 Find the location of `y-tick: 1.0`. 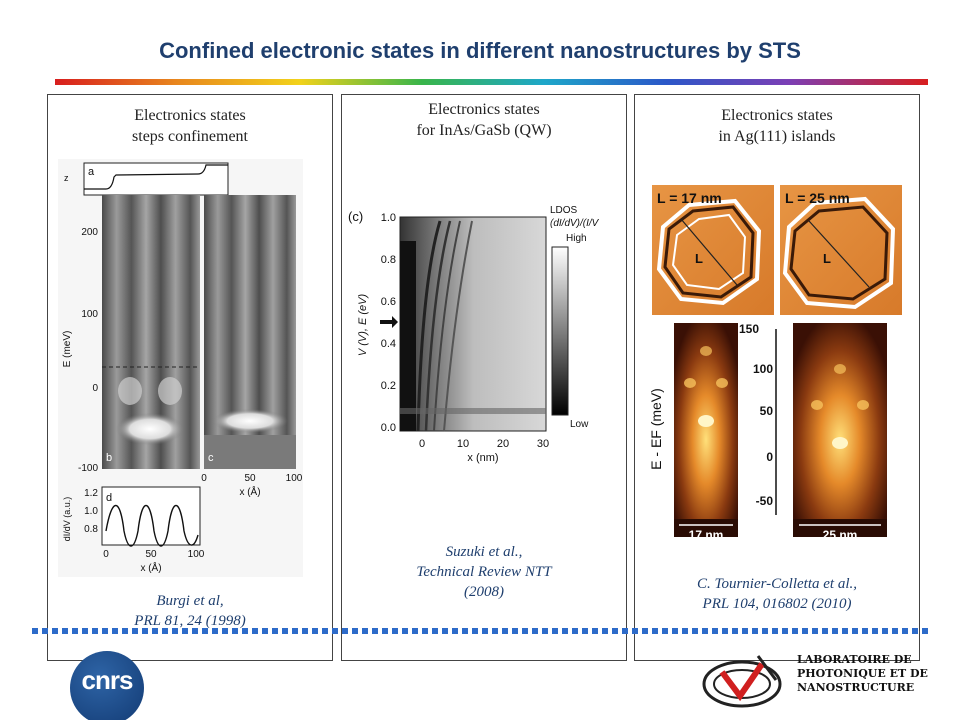

y-tick: 1.0 is located at coordinates (388, 218).